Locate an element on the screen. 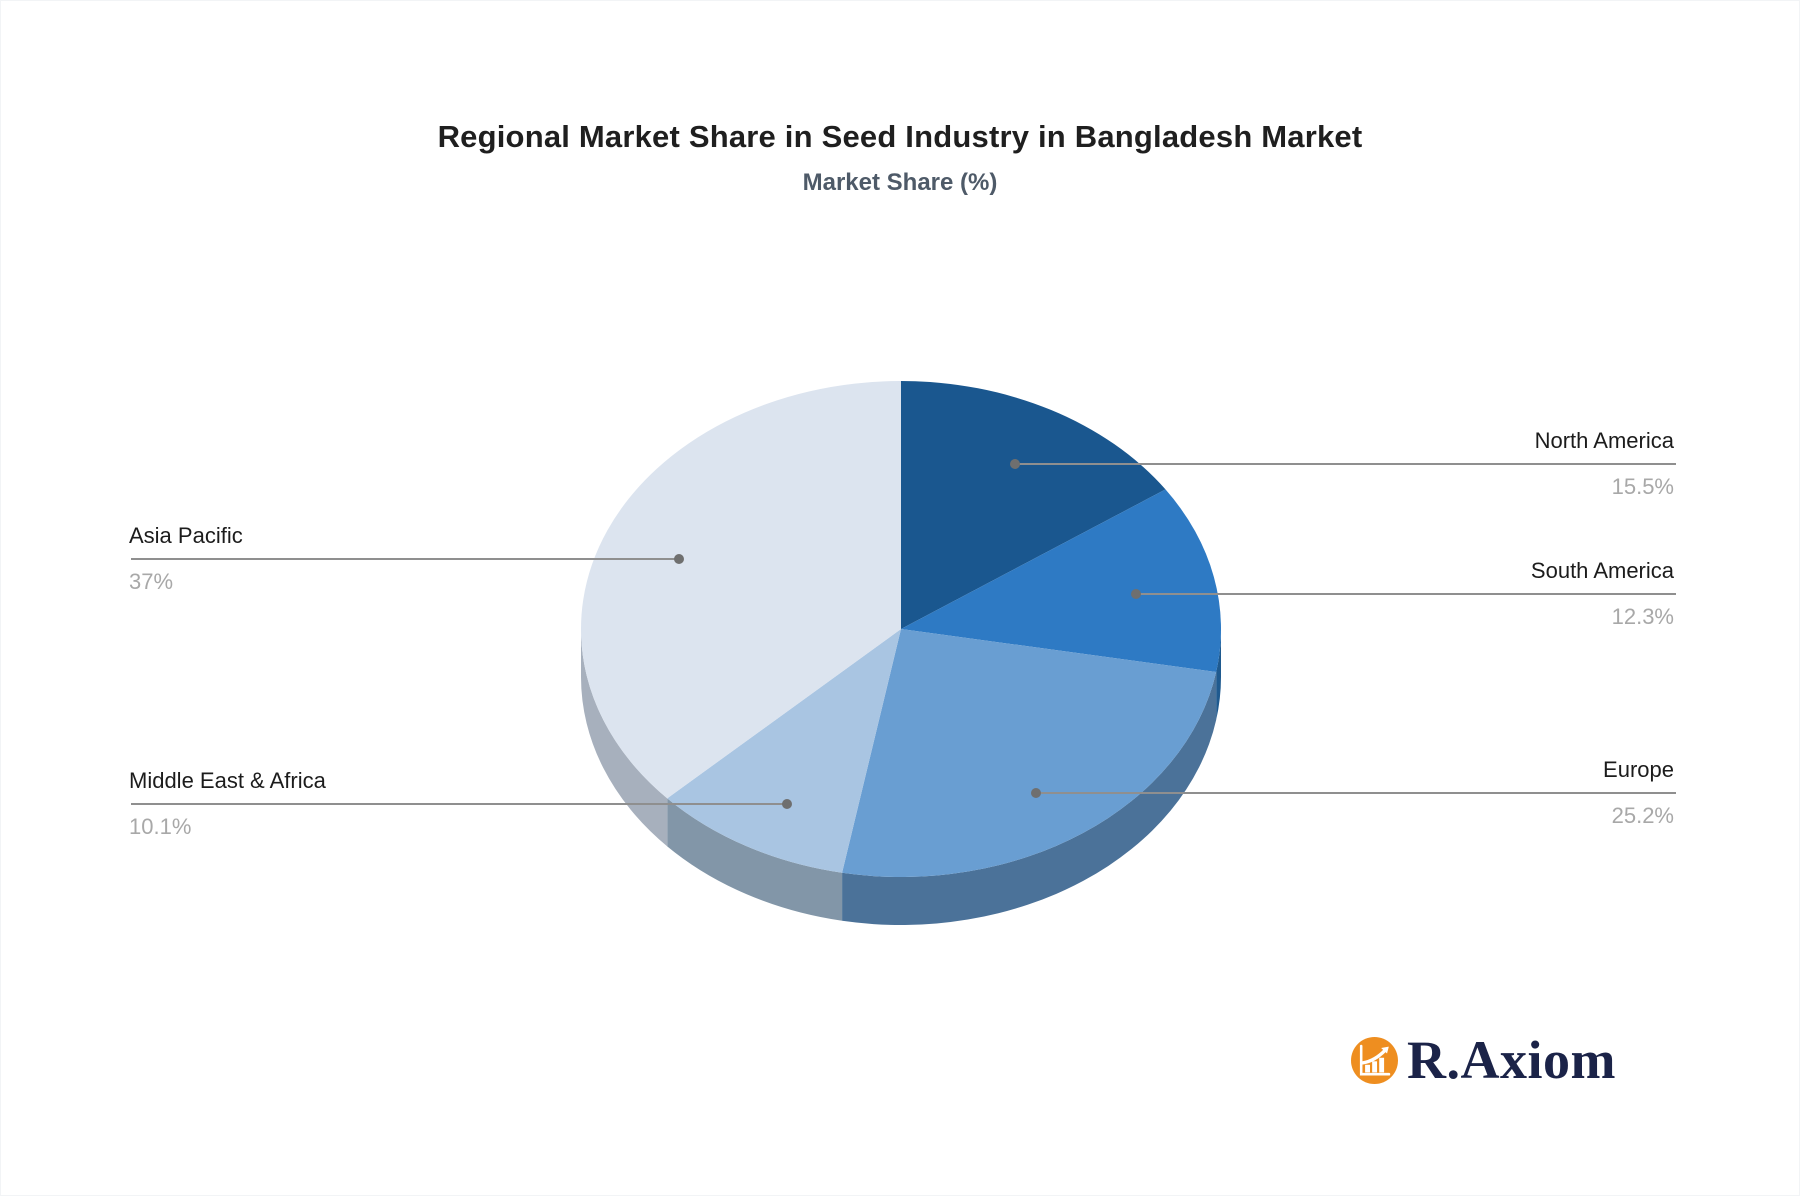  callout-dot-south-america is located at coordinates (1136, 594).